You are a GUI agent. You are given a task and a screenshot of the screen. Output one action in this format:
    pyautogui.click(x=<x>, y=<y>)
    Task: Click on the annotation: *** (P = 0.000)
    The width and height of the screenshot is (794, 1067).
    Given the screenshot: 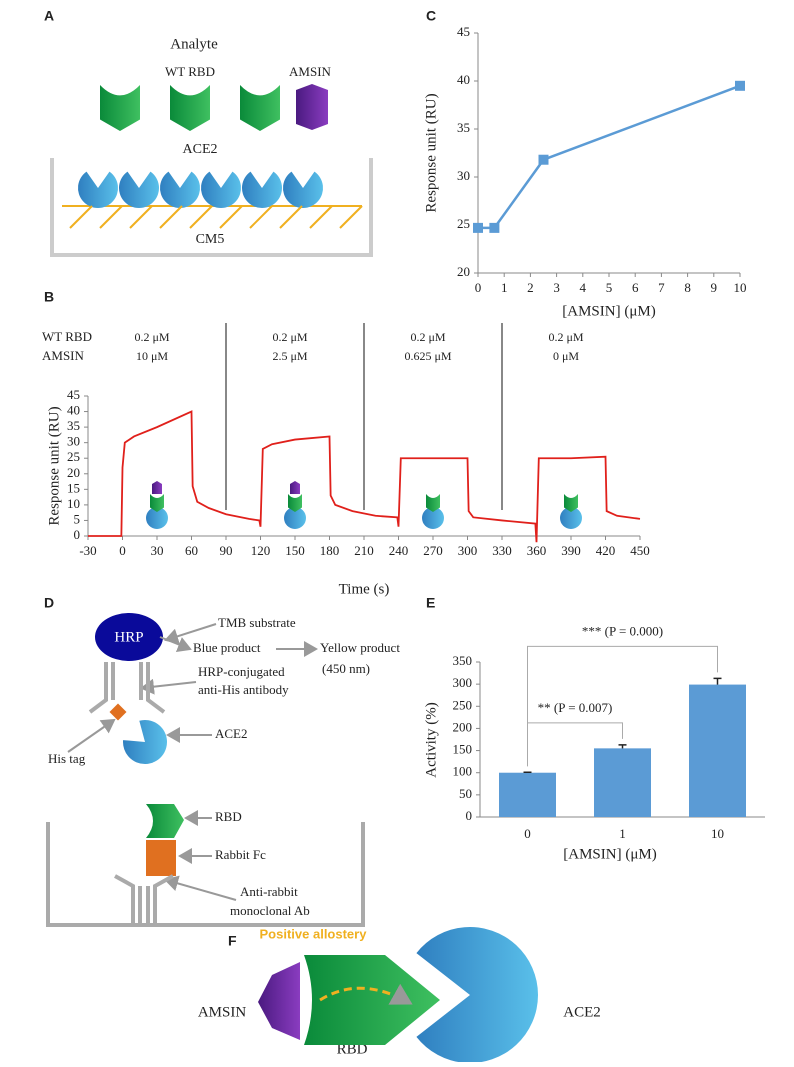 What is the action you would take?
    pyautogui.click(x=622, y=630)
    